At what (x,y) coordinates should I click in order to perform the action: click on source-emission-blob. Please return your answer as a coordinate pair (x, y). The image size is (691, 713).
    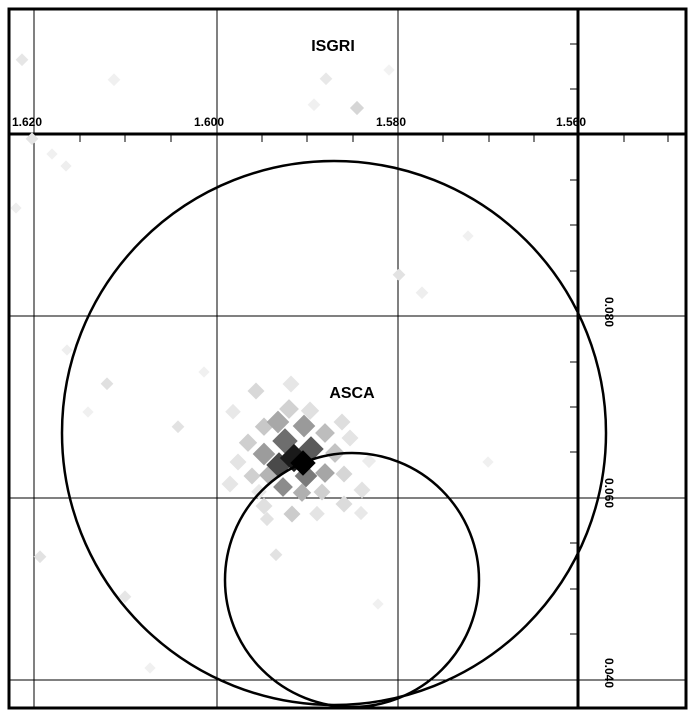
    Looking at the image, I should click on (299, 451).